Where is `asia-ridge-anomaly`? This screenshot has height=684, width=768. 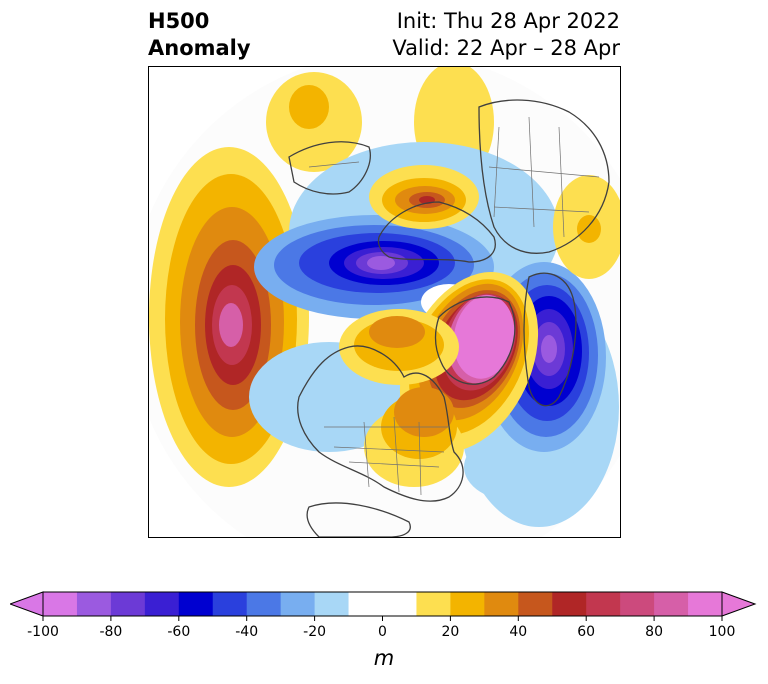 asia-ridge-anomaly is located at coordinates (586, 227).